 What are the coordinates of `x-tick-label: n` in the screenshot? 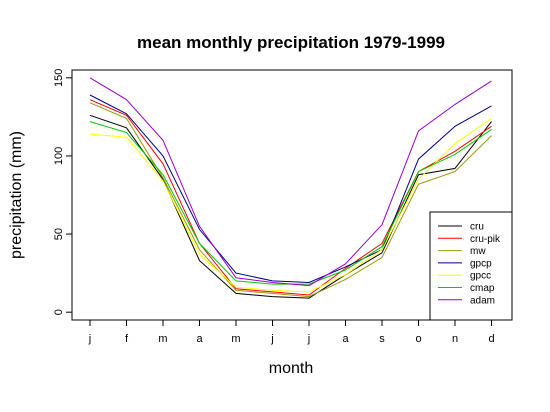 It's located at (455, 339).